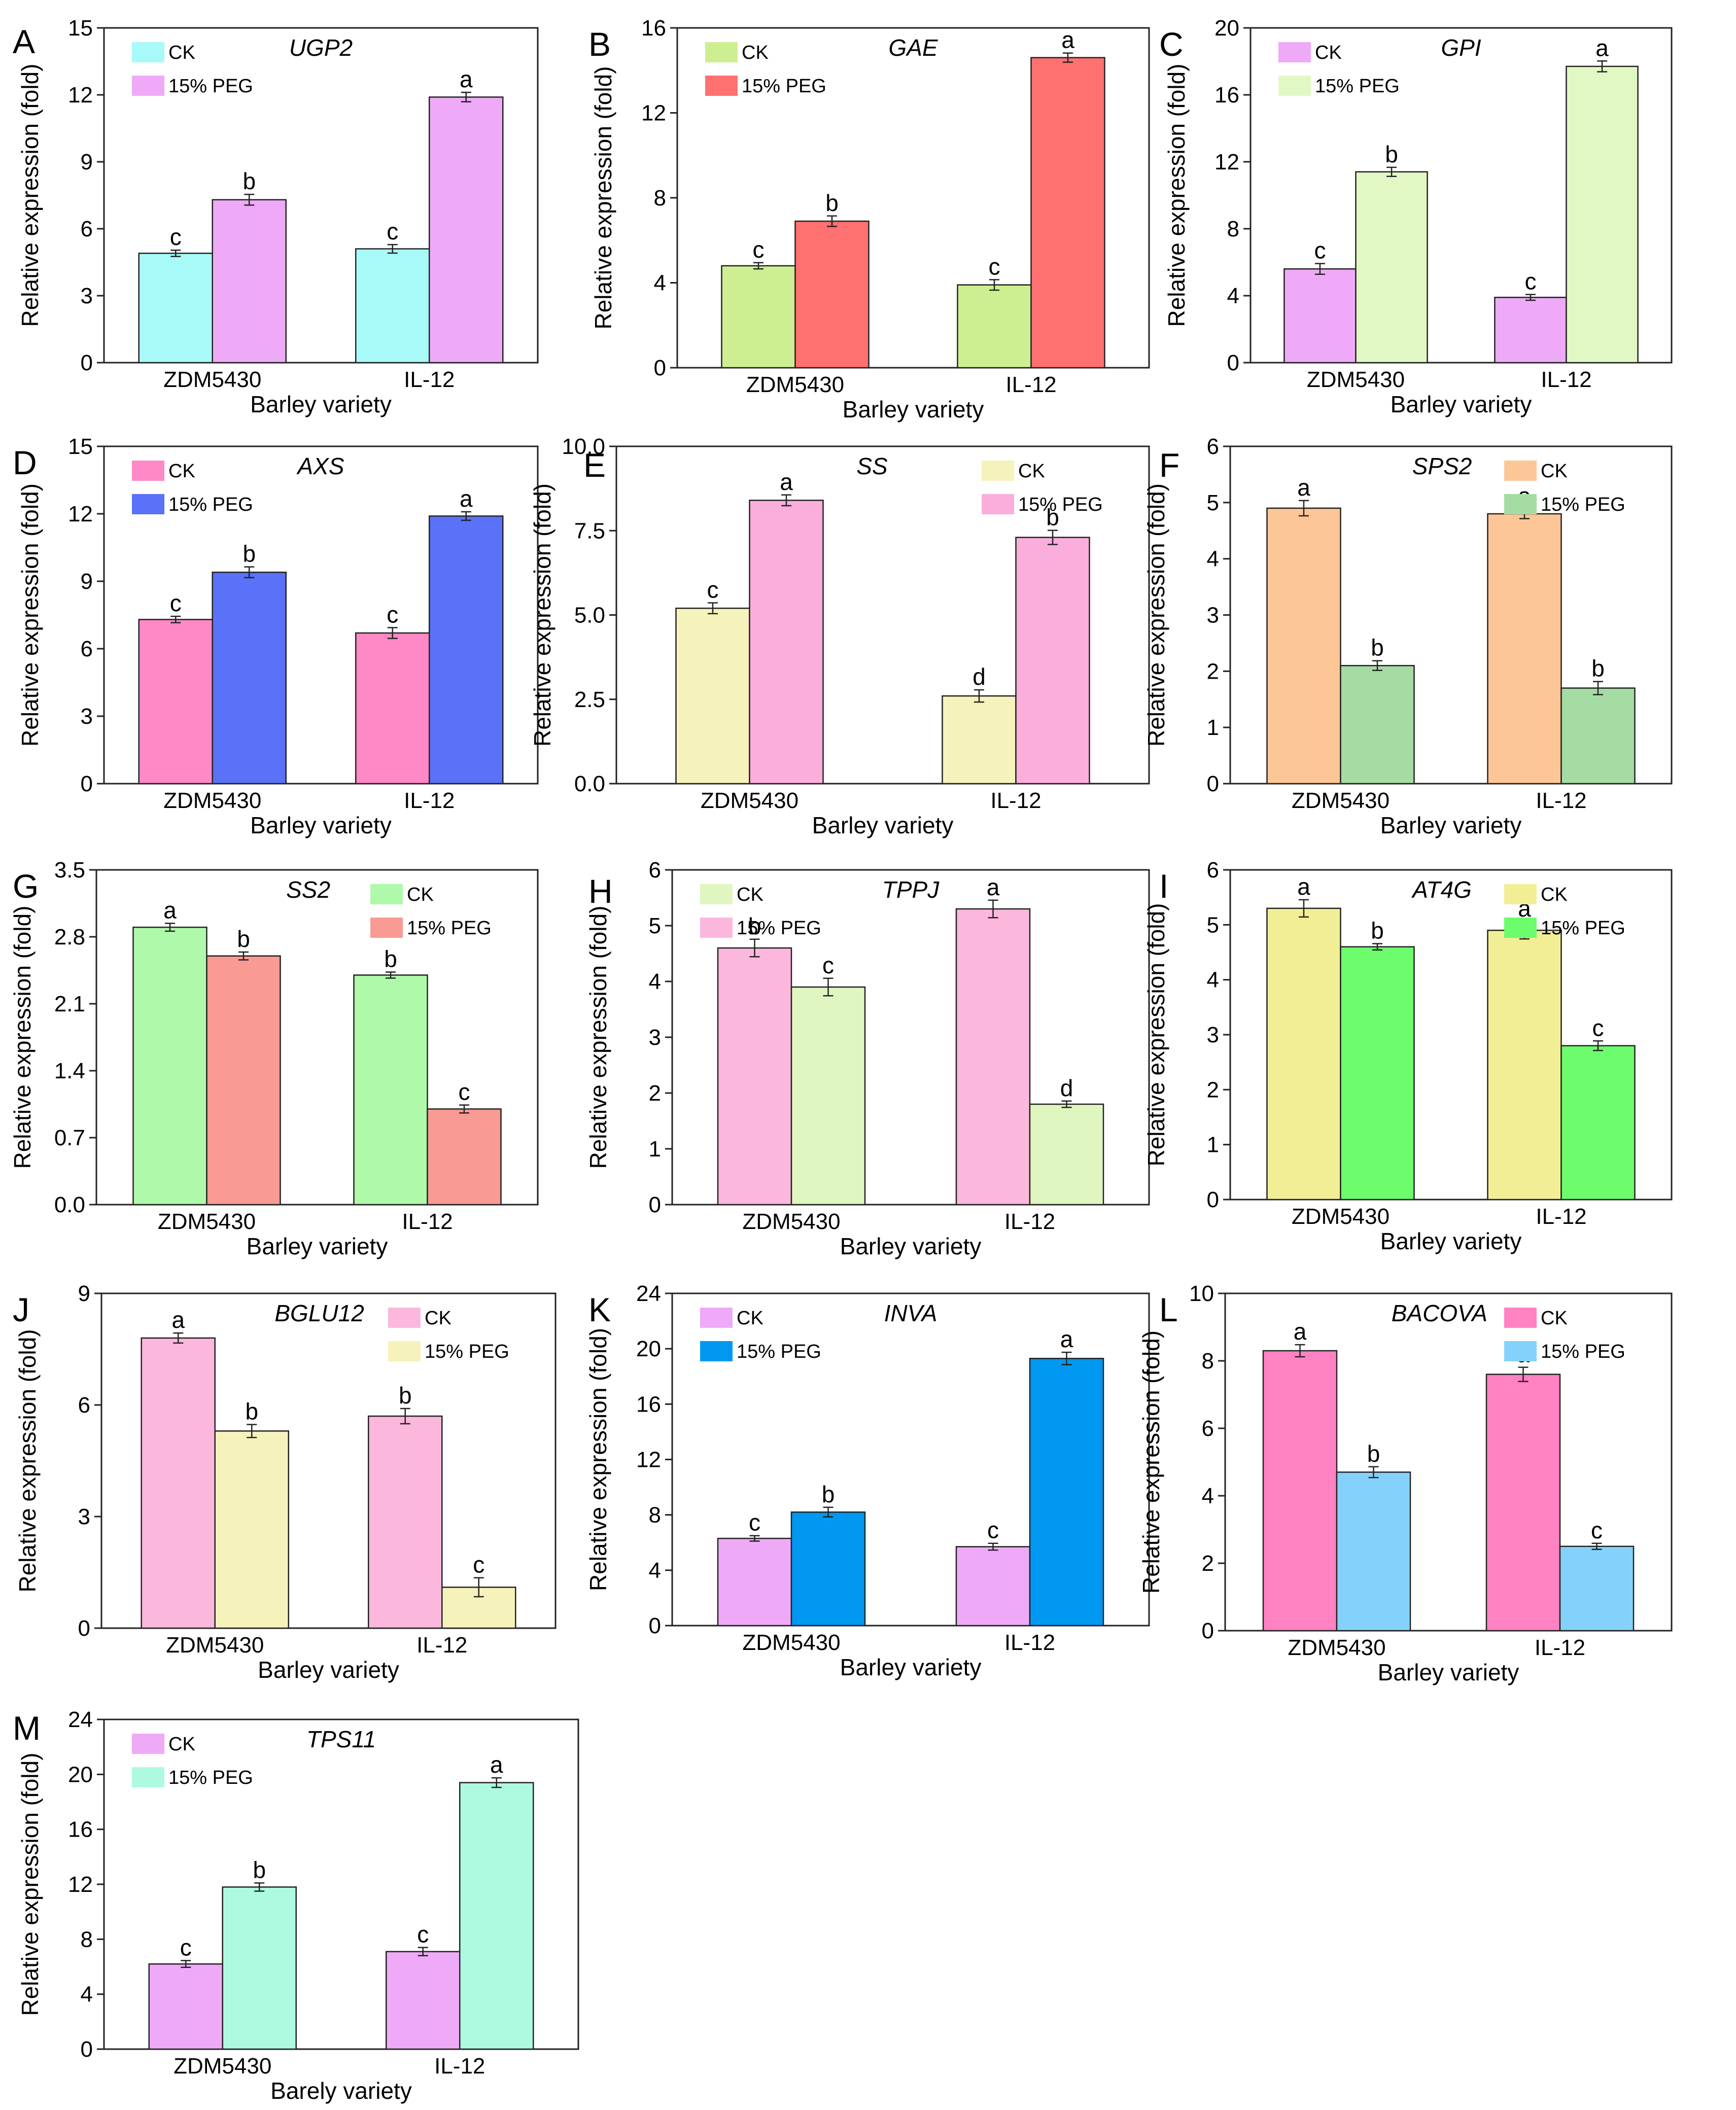  What do you see at coordinates (589, 530) in the screenshot?
I see `y-tick-label: 7.5` at bounding box center [589, 530].